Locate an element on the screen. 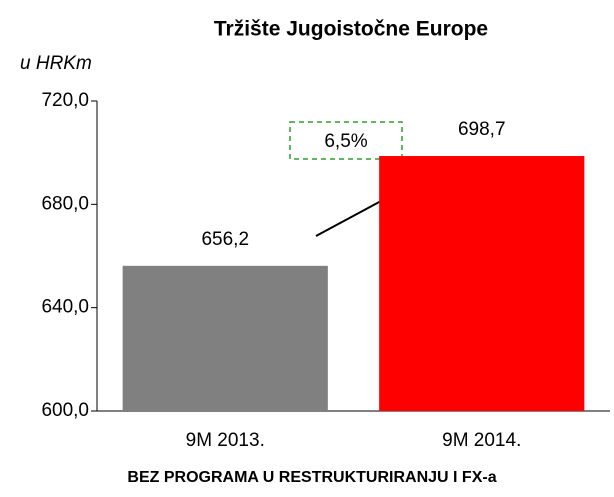  annotation: 6,5% is located at coordinates (345, 141).